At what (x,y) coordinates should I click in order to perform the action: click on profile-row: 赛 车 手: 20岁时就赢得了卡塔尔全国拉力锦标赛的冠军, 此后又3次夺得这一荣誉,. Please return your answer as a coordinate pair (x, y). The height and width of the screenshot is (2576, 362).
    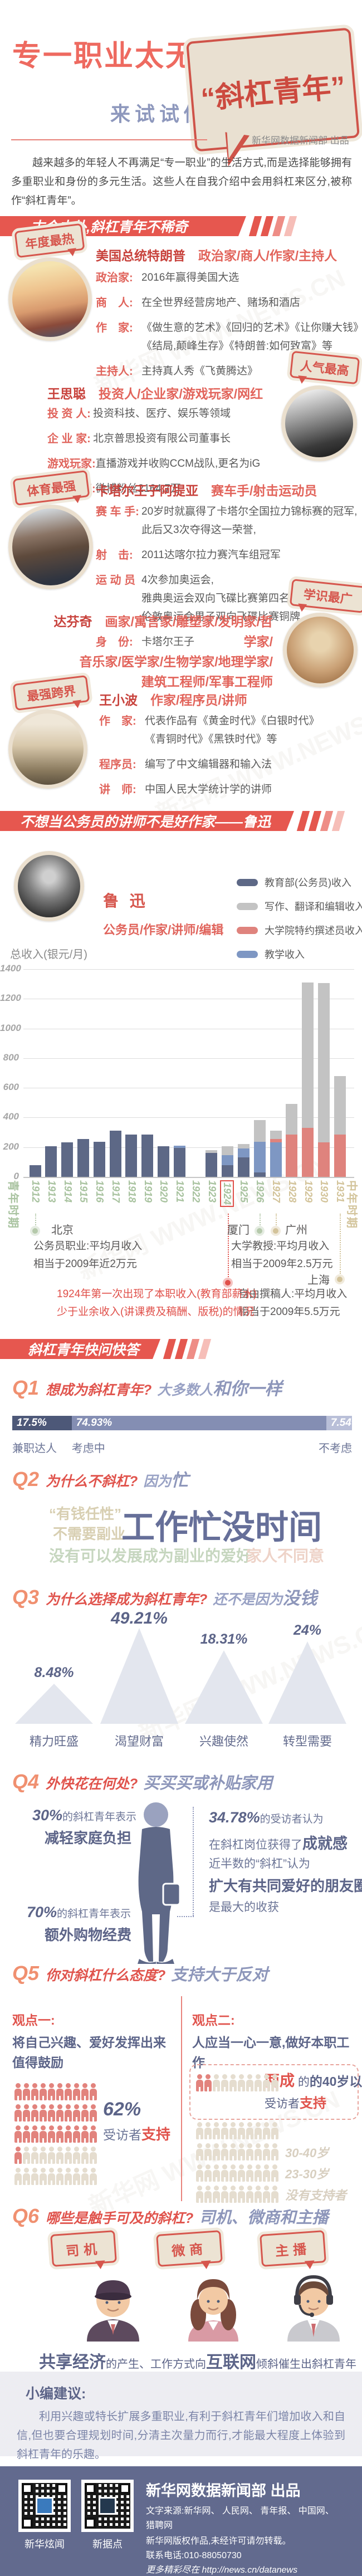
    Looking at the image, I should click on (227, 521).